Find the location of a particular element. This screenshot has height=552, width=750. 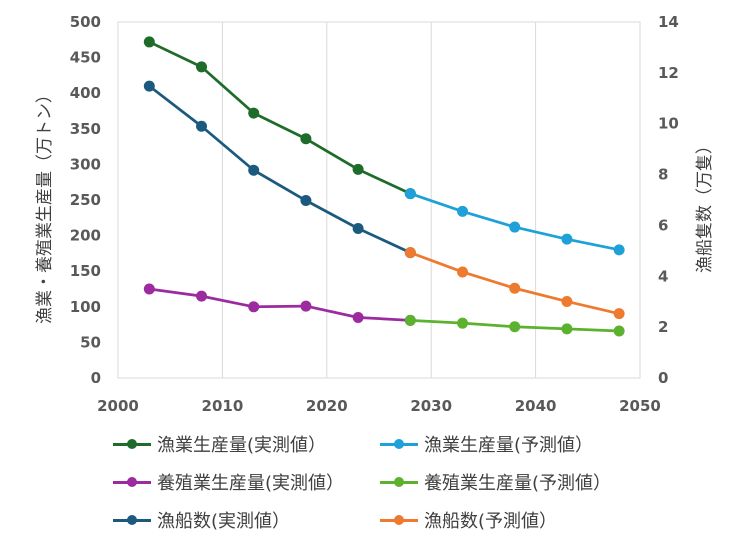

y-right-tick-label: 14 is located at coordinates (668, 22).